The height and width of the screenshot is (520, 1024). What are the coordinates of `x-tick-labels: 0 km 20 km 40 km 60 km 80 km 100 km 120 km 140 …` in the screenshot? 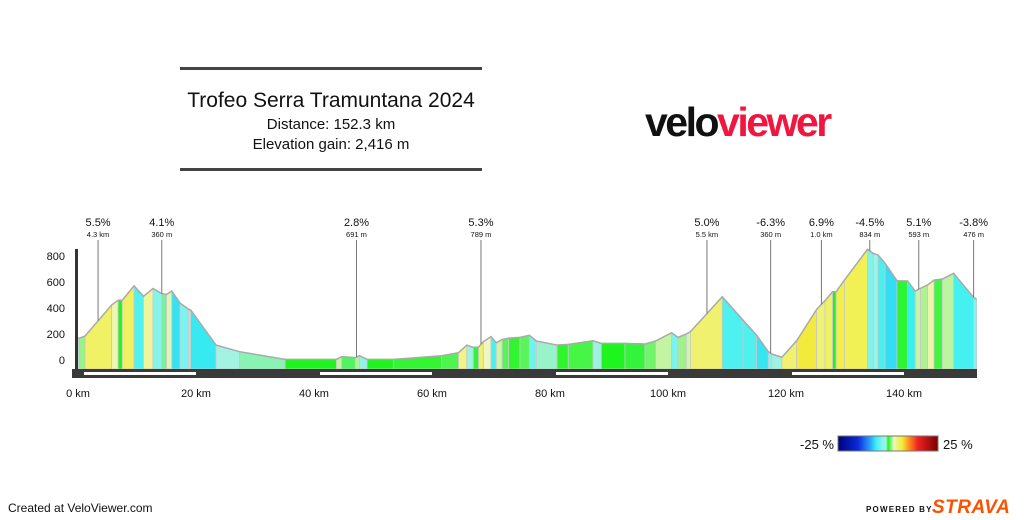 It's located at (494, 394).